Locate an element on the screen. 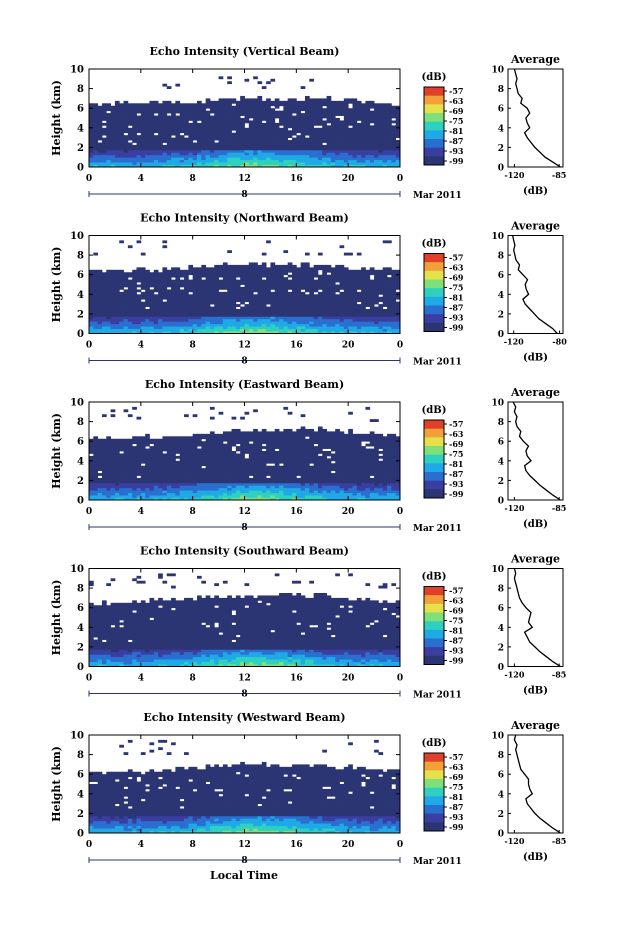 The height and width of the screenshot is (929, 621). colorbar-swatch is located at coordinates (434, 152).